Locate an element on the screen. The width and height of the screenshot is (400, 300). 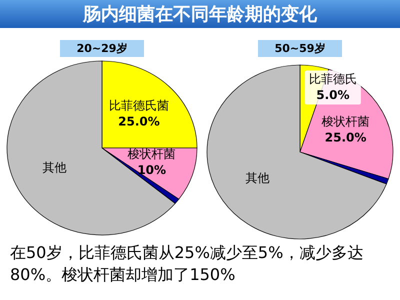
chart-title: 肠内细菌在不同年龄期的变化 is located at coordinates (200, 14).